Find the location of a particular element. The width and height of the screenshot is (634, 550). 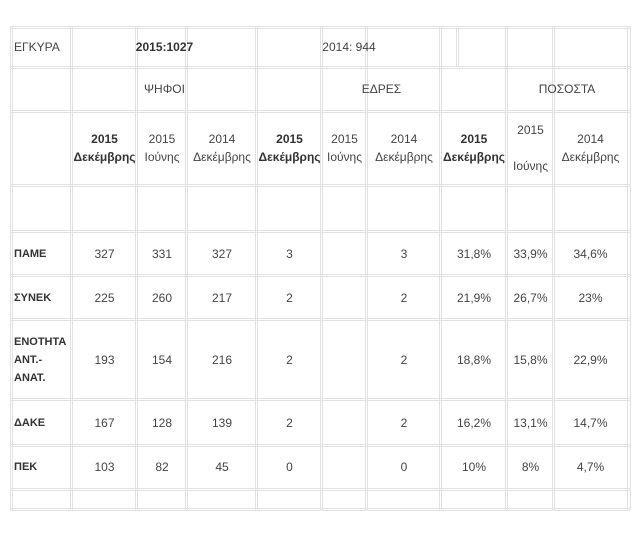

table-cell-percent: 8% is located at coordinates (530, 467).